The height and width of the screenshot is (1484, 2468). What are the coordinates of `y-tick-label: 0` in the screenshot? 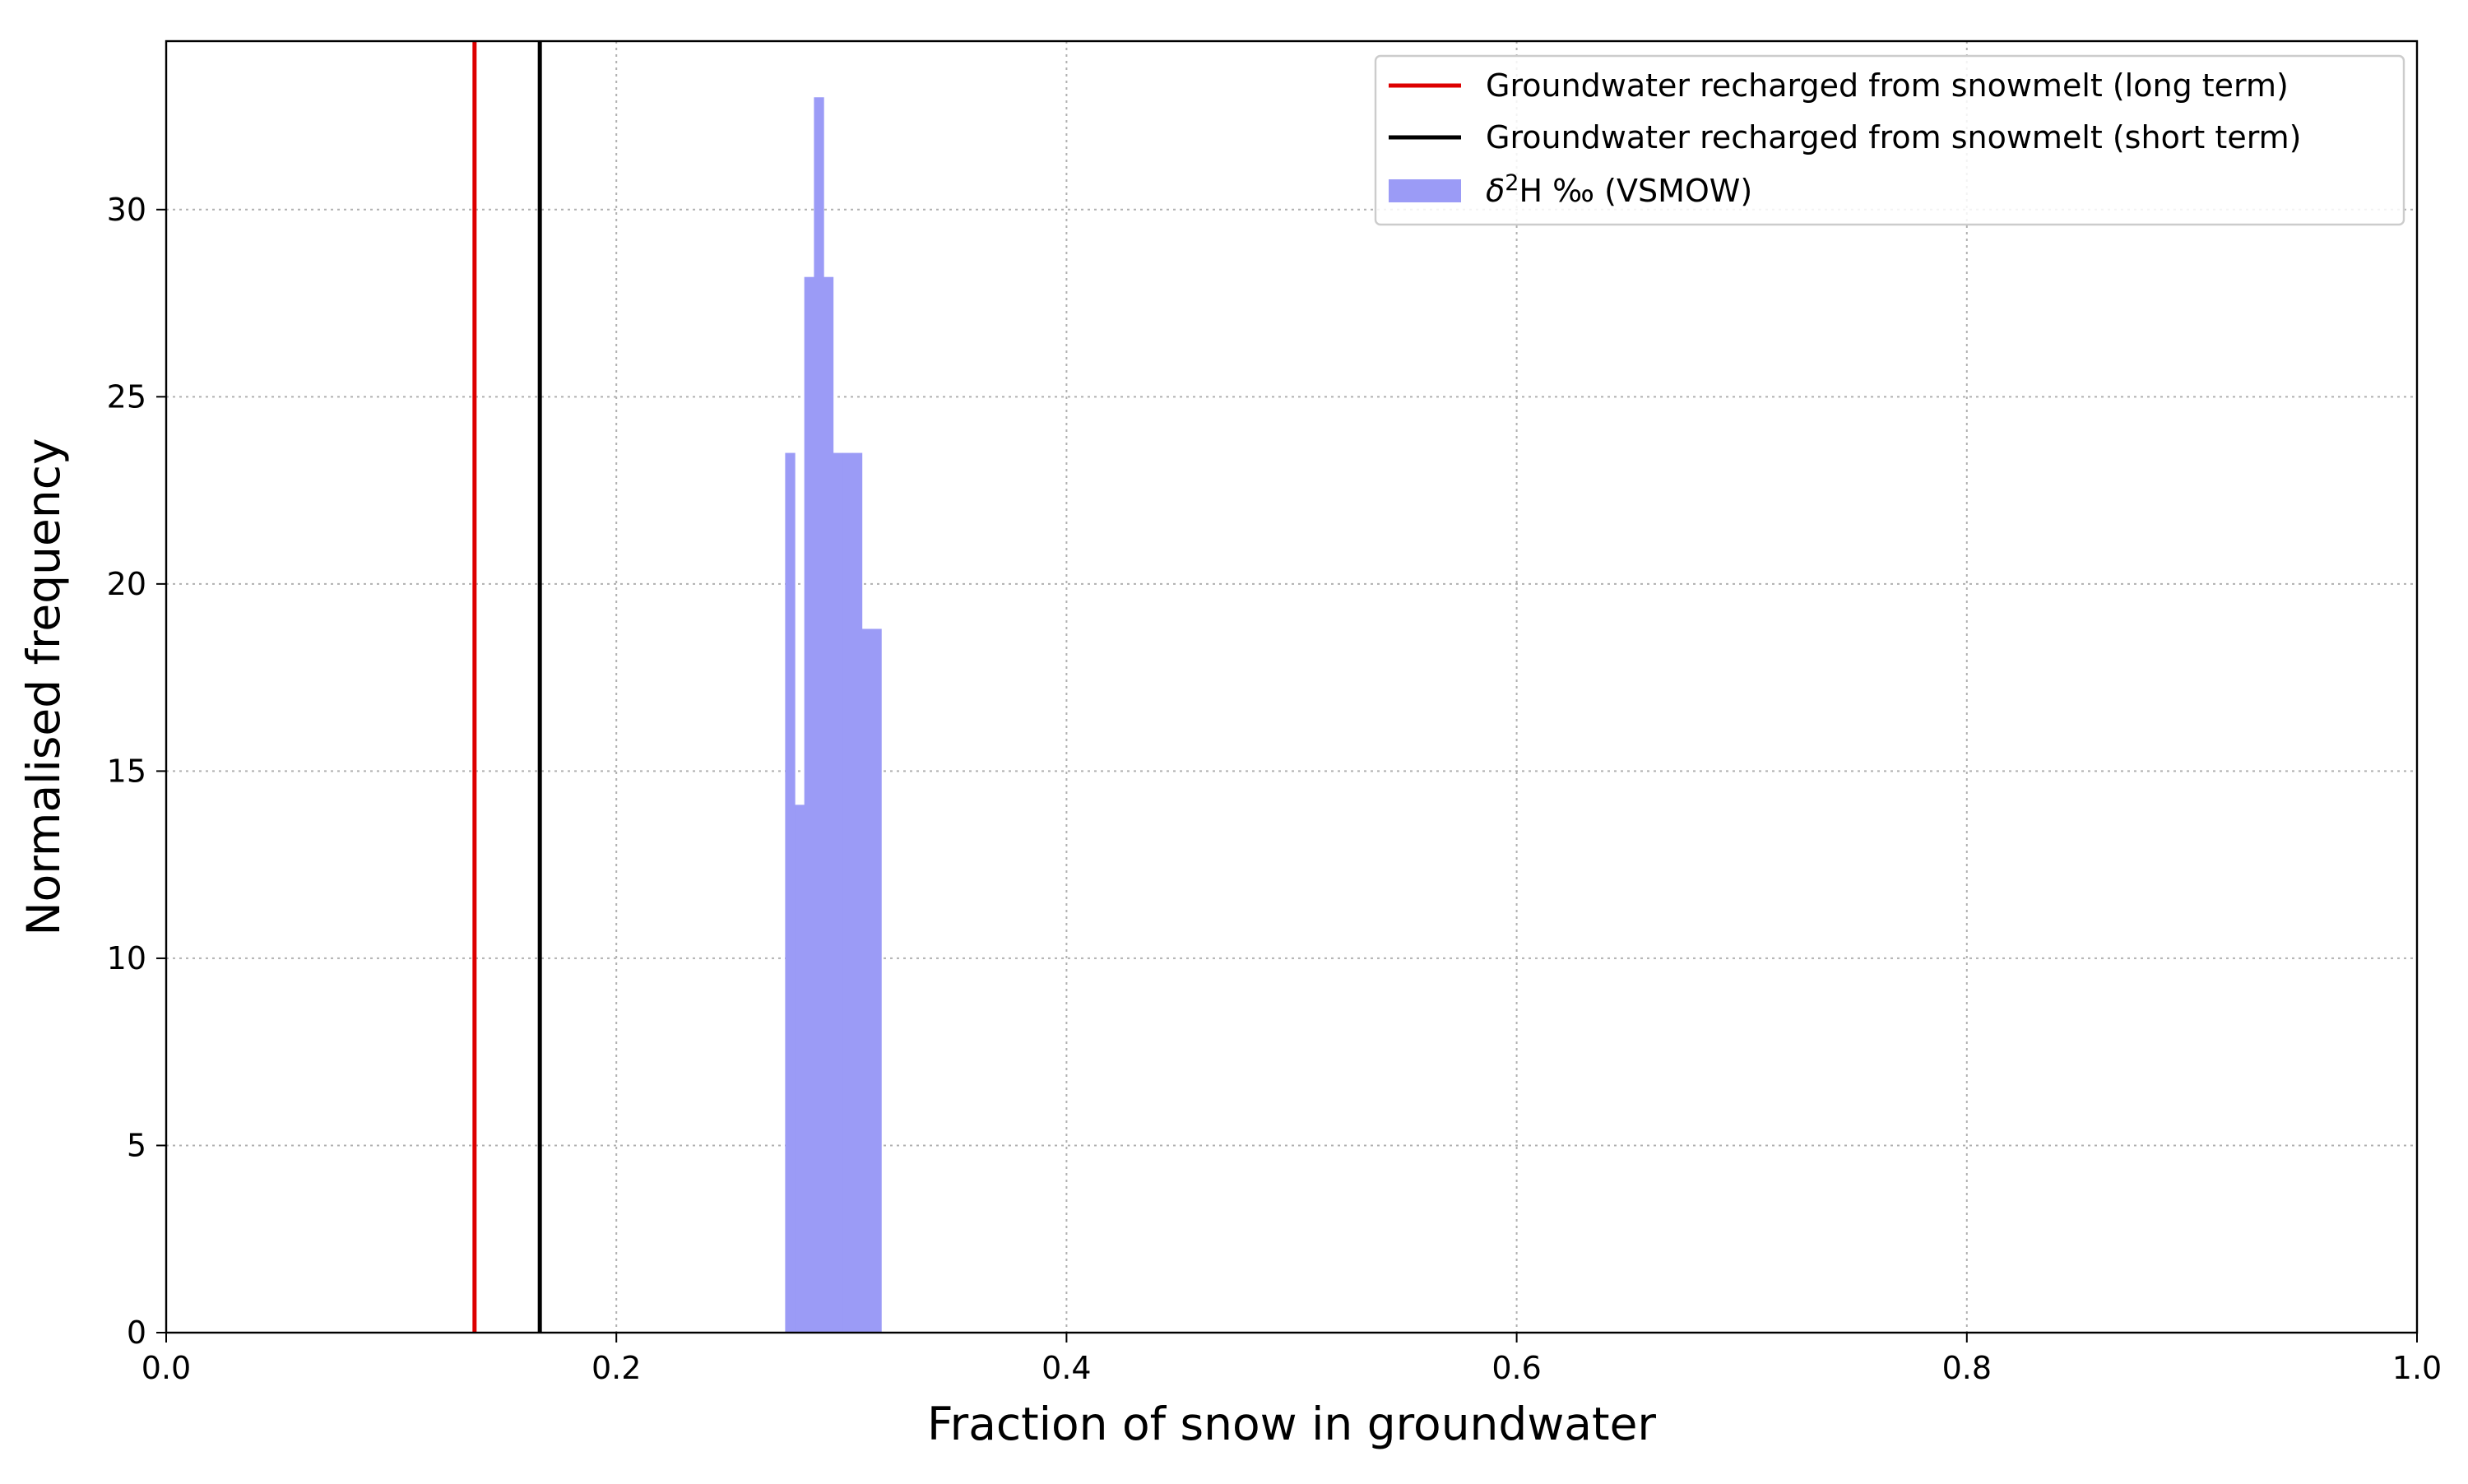 It's located at (136, 1333).